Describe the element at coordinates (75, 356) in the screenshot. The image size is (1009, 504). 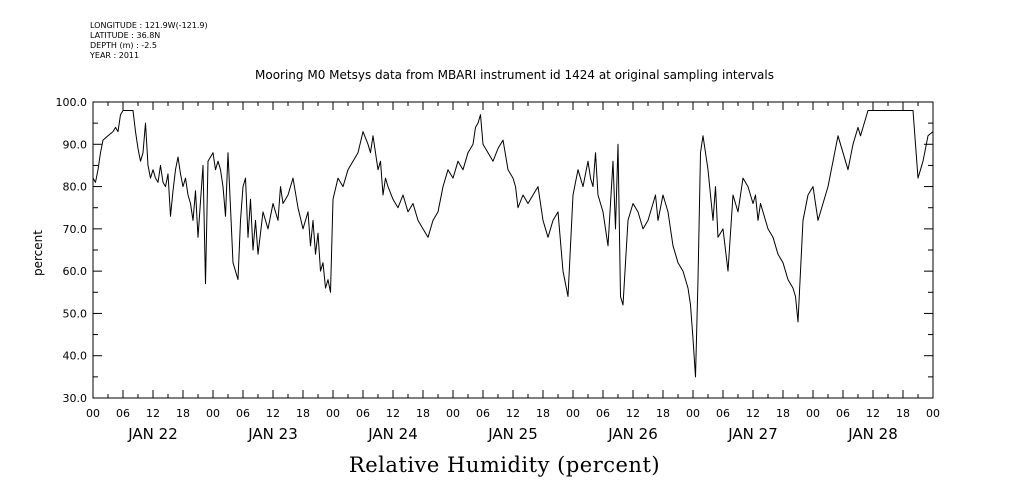
I see `y-tick-label: 40.0` at that location.